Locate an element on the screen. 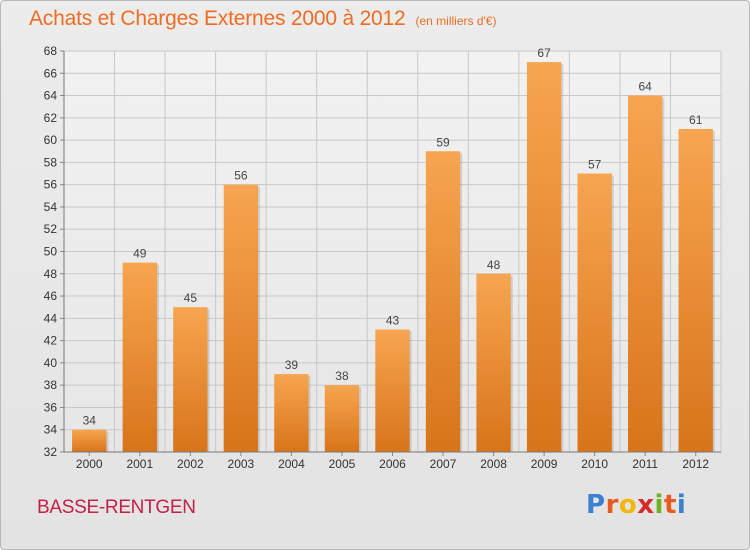  y-tick-label: 40 is located at coordinates (51, 363).